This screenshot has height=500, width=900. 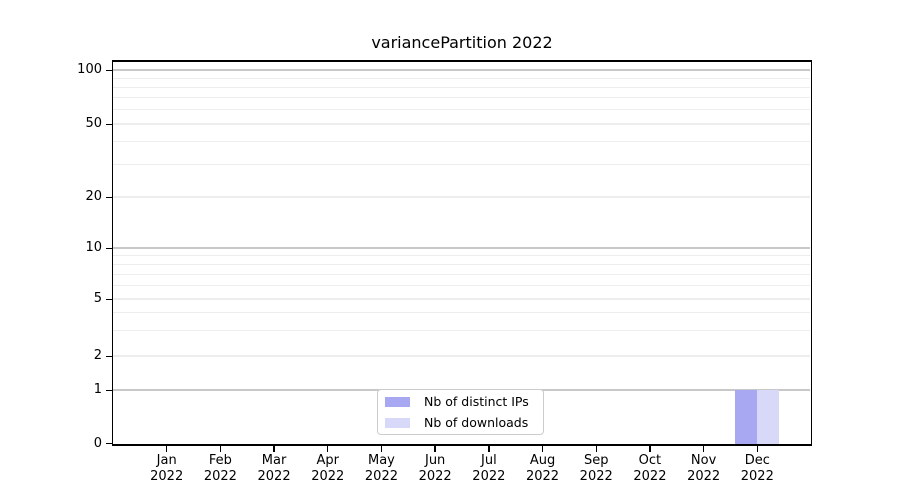 What do you see at coordinates (397, 422) in the screenshot?
I see `legend-swatch-downloads` at bounding box center [397, 422].